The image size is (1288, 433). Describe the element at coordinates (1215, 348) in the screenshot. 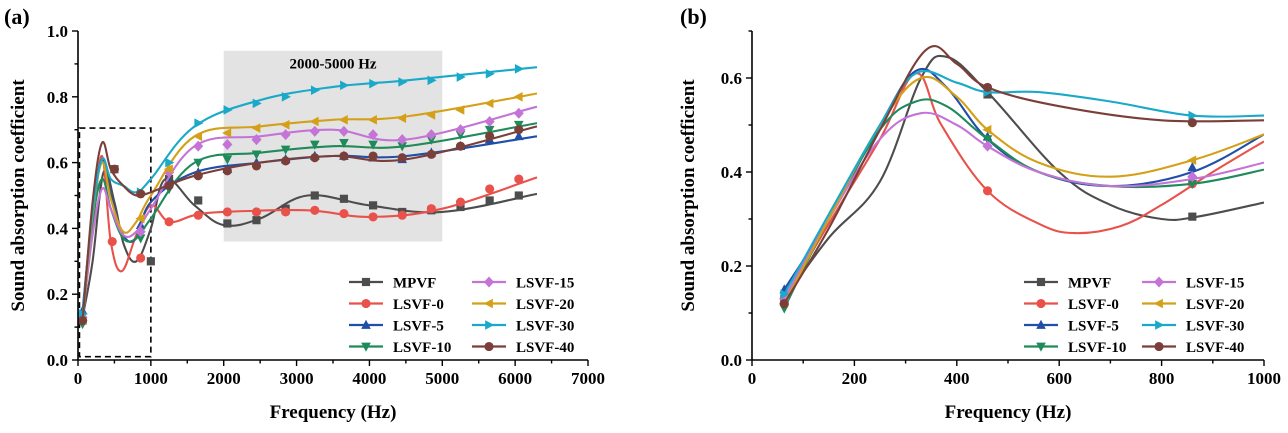

I see `legend-label: LSVF-40` at that location.